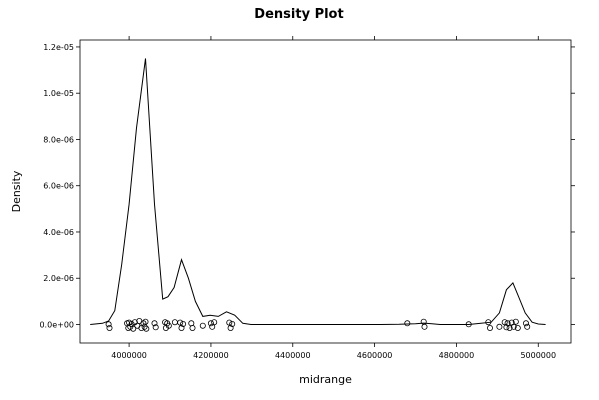  Describe the element at coordinates (56, 324) in the screenshot. I see `y-tick-label: 0.0e+00` at that location.